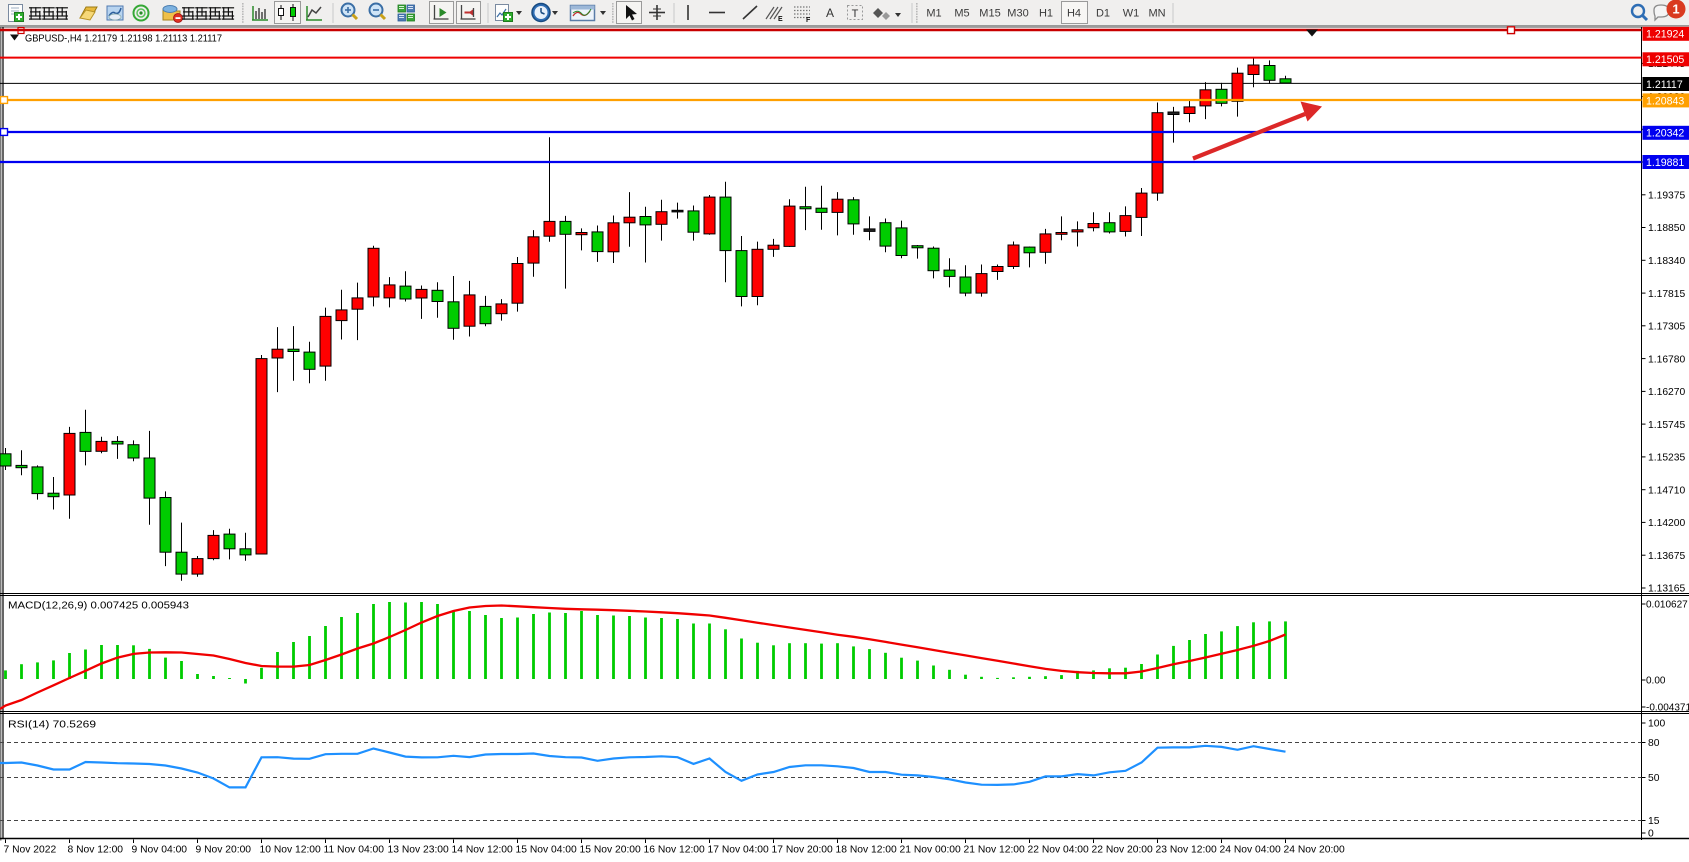 This screenshot has width=1689, height=862. Describe the element at coordinates (1666, 392) in the screenshot. I see `svg-text: 1.16270` at that location.